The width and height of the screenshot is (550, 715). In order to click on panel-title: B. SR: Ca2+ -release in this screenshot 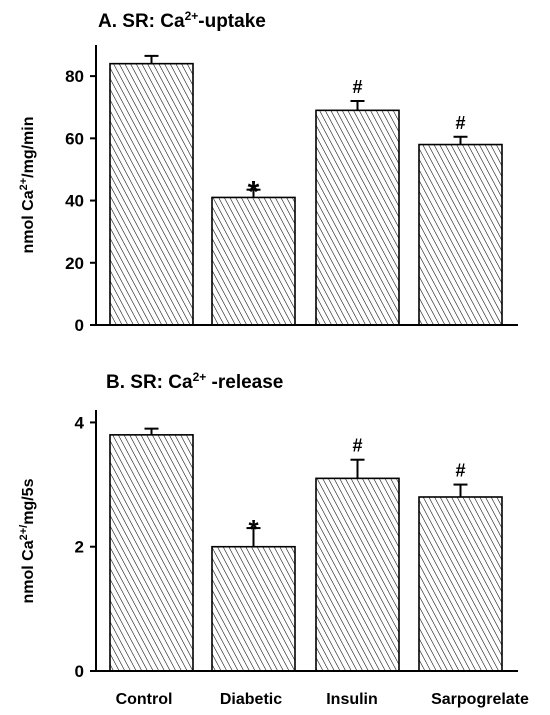, I will do `click(194, 381)`.